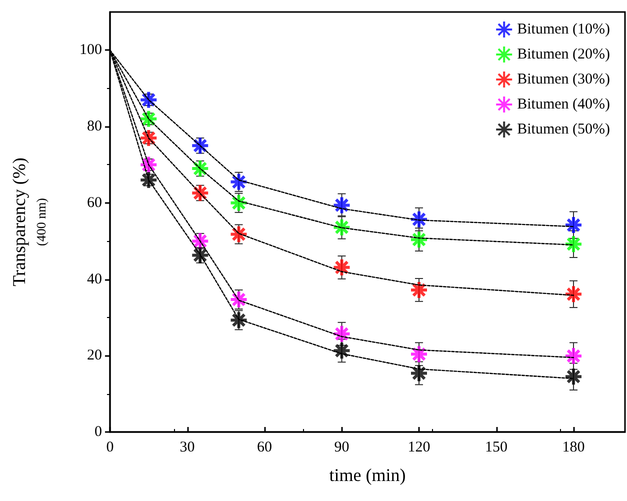  Describe the element at coordinates (563, 80) in the screenshot. I see `legend-label: Bitumen (30%)` at that location.